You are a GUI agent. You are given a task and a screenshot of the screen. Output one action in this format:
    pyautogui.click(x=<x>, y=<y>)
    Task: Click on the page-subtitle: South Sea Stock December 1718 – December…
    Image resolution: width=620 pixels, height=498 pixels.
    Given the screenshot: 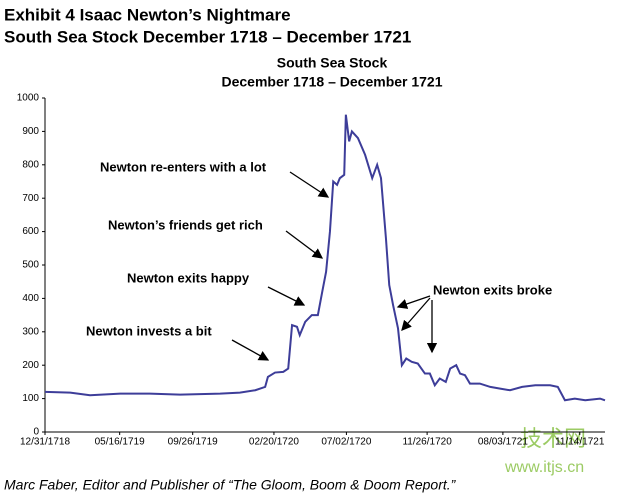 What is the action you would take?
    pyautogui.click(x=207, y=36)
    